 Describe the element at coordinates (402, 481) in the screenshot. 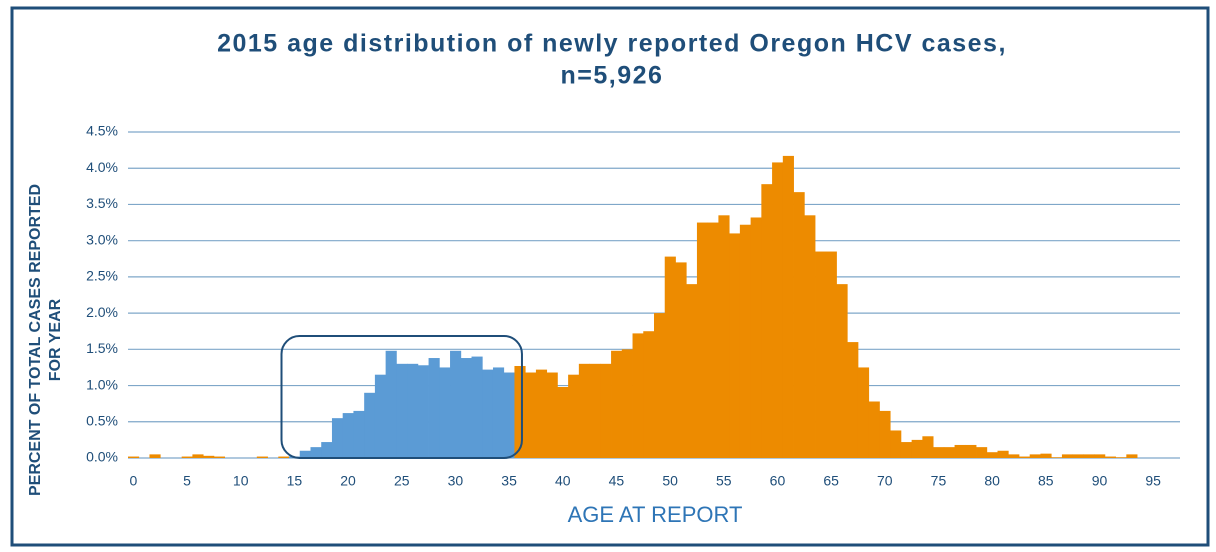

I see `x-tick-label: 25` at that location.